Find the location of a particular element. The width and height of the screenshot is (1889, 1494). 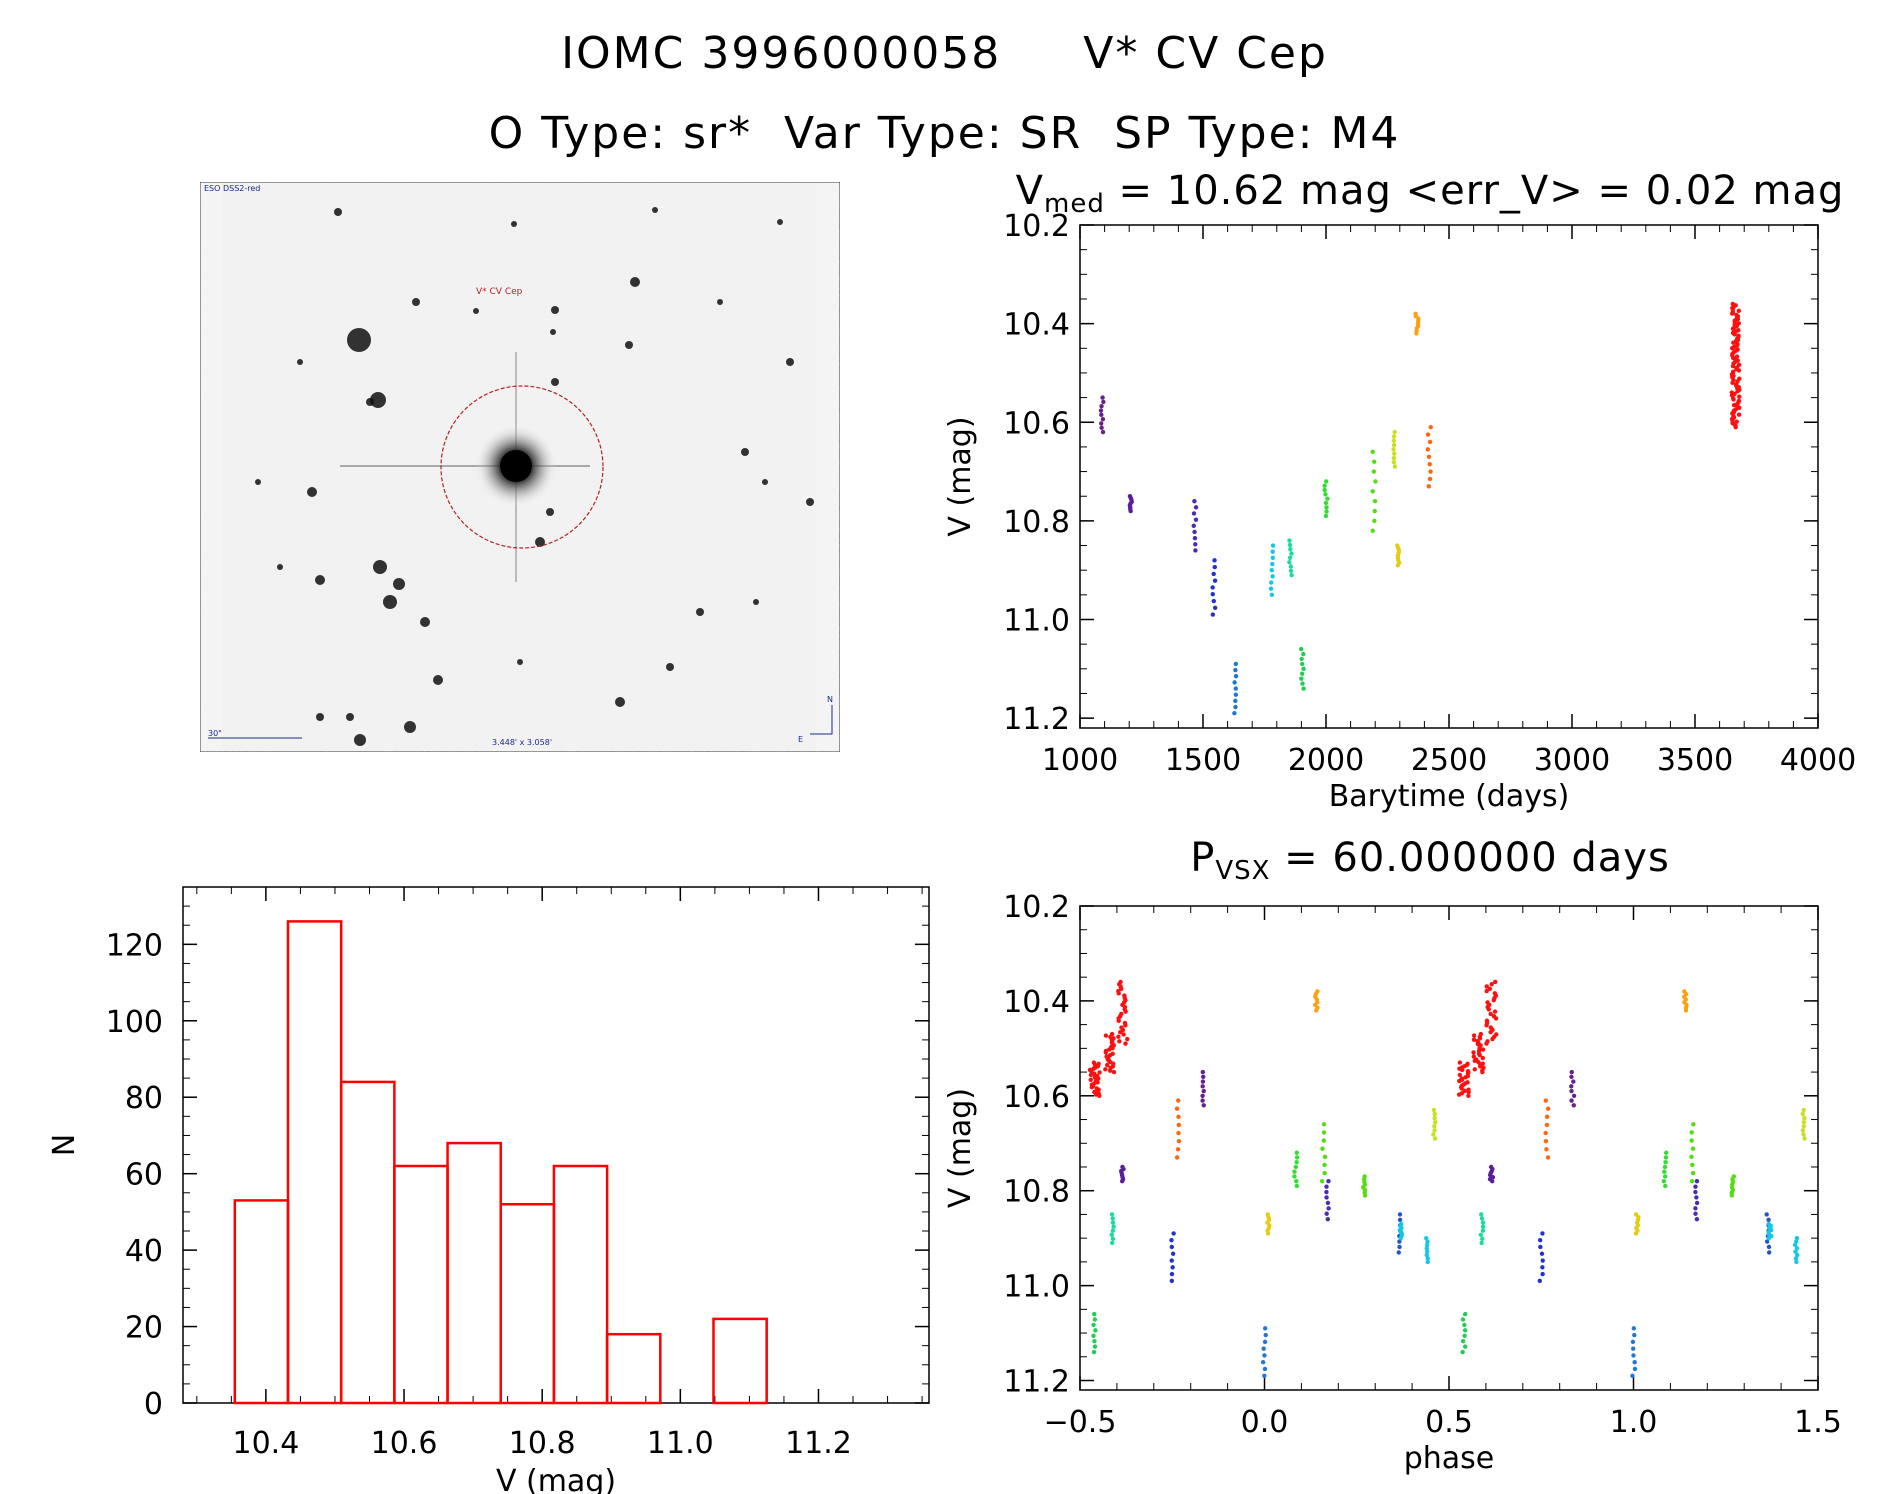

phased-xlabel: phase is located at coordinates (1449, 1458).